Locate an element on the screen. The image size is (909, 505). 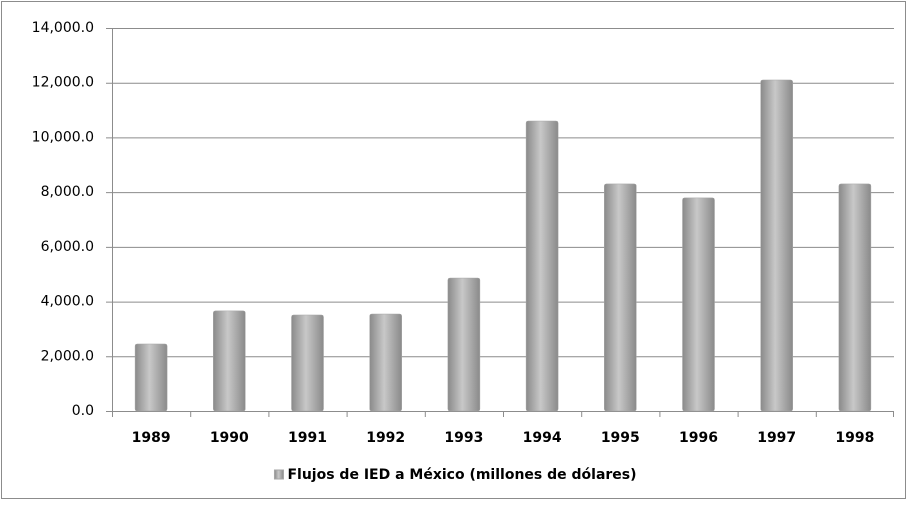
y-tick-label: 14,000.0 is located at coordinates (63, 28).